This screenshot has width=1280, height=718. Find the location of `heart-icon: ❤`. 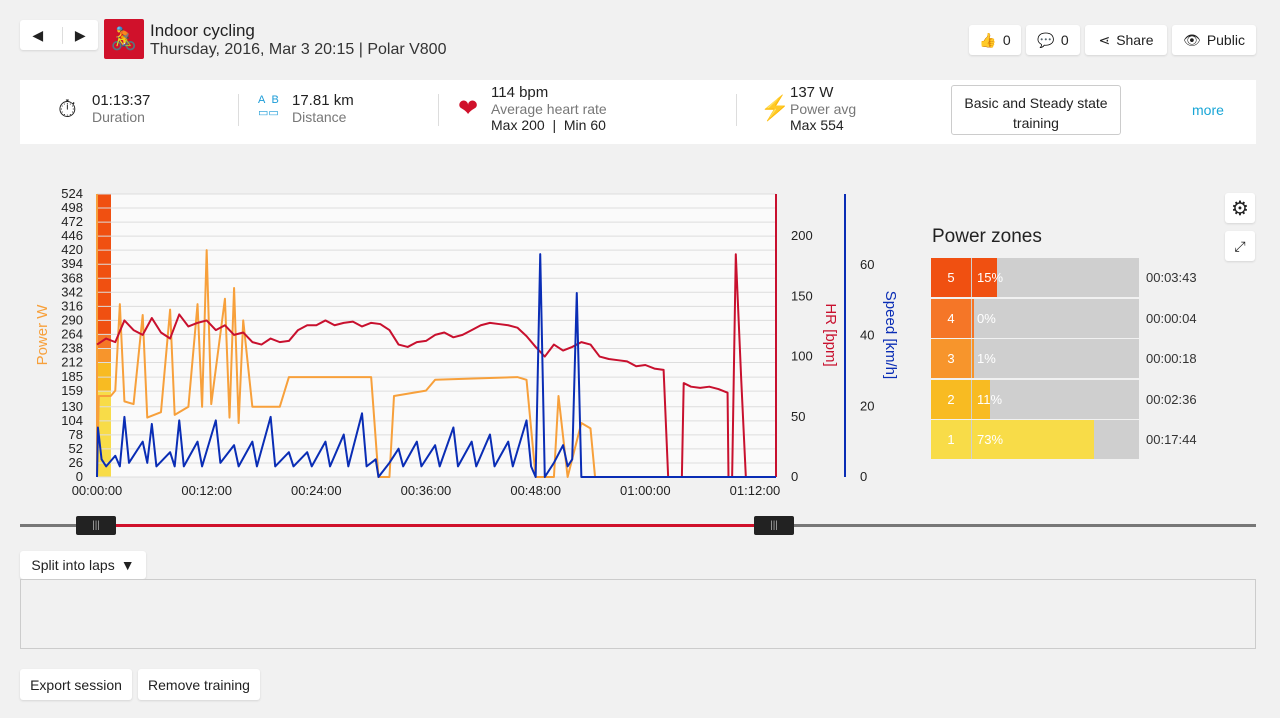

heart-icon: ❤ is located at coordinates (468, 108).